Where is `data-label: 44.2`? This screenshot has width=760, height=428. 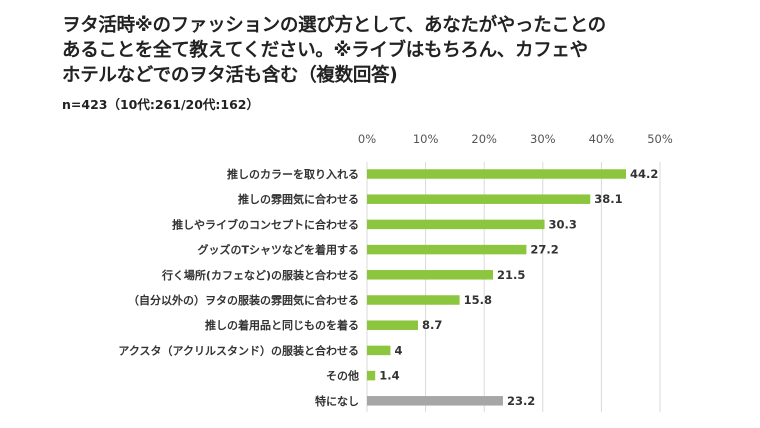 data-label: 44.2 is located at coordinates (644, 174).